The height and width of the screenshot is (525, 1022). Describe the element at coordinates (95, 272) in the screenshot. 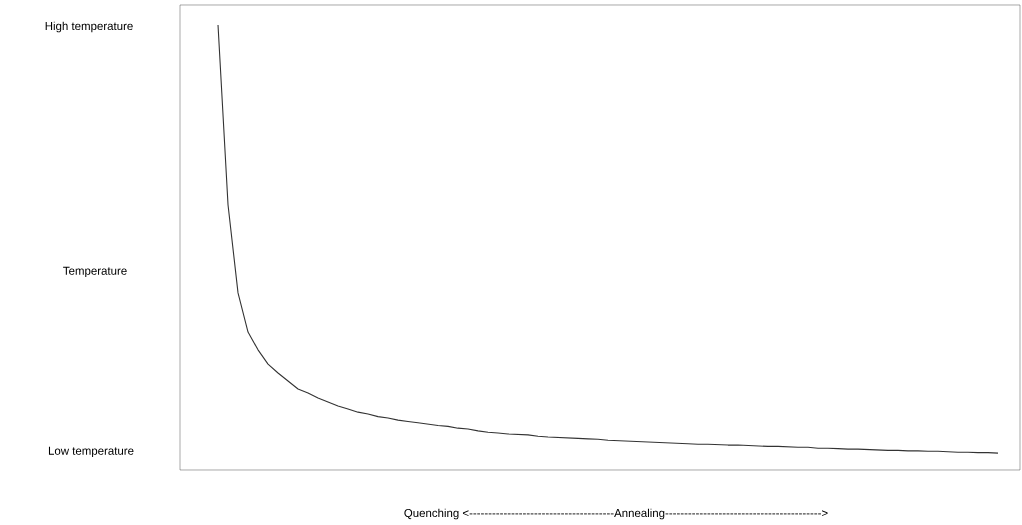

I see `text: Temperature` at that location.